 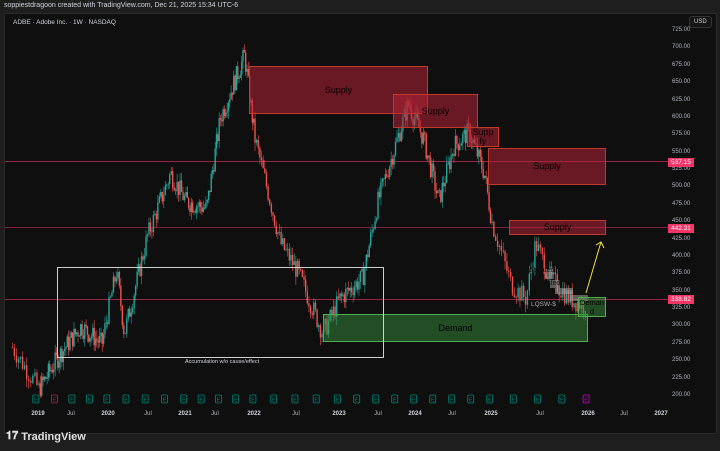 I want to click on price-level-tag: 537.15, so click(x=681, y=162).